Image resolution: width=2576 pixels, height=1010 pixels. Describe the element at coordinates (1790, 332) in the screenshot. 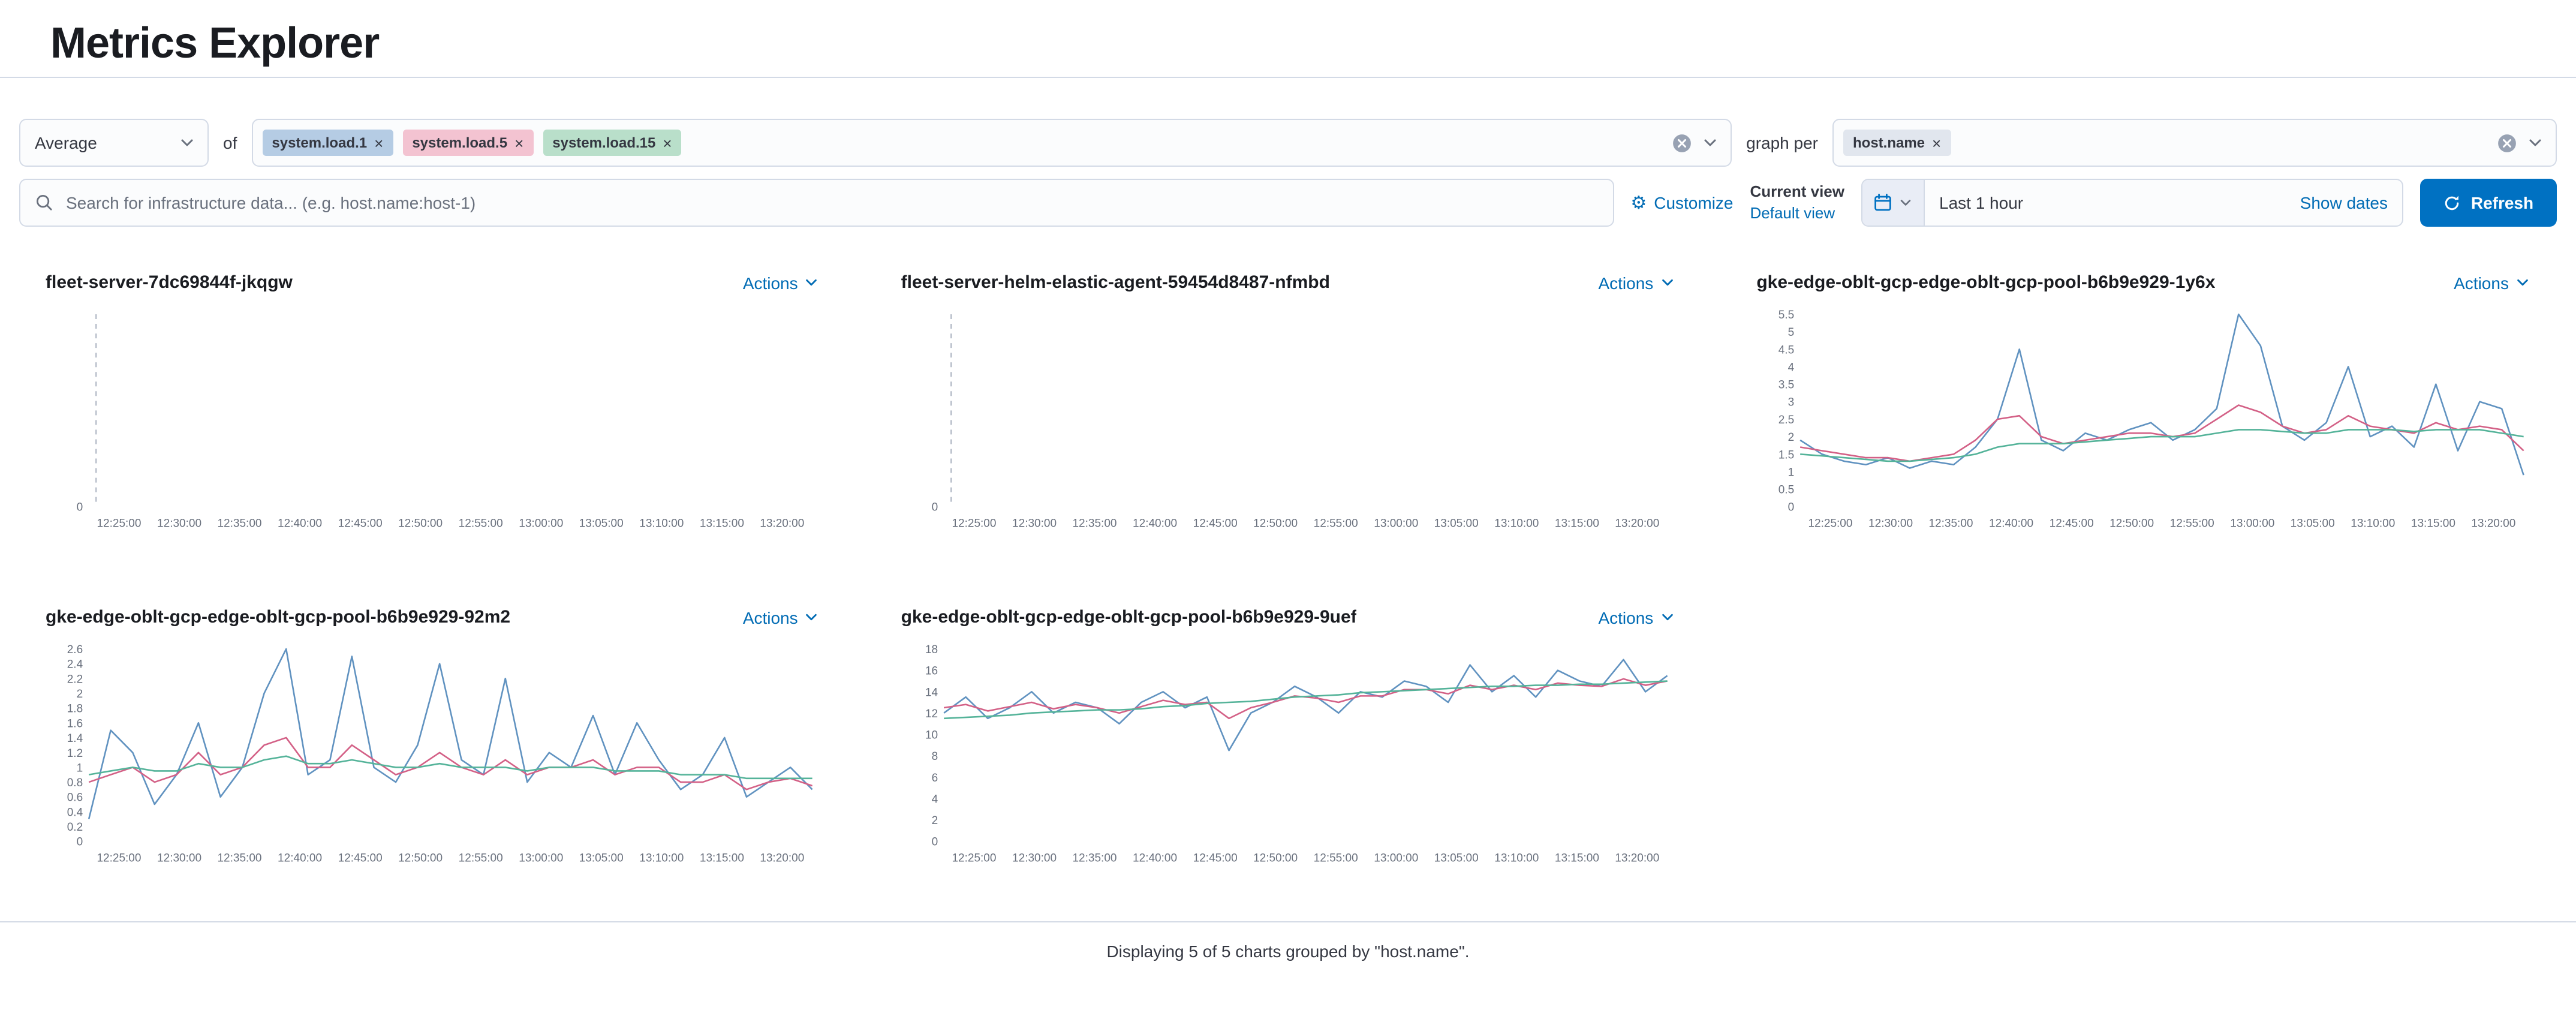

I see `svg-text: 5` at that location.